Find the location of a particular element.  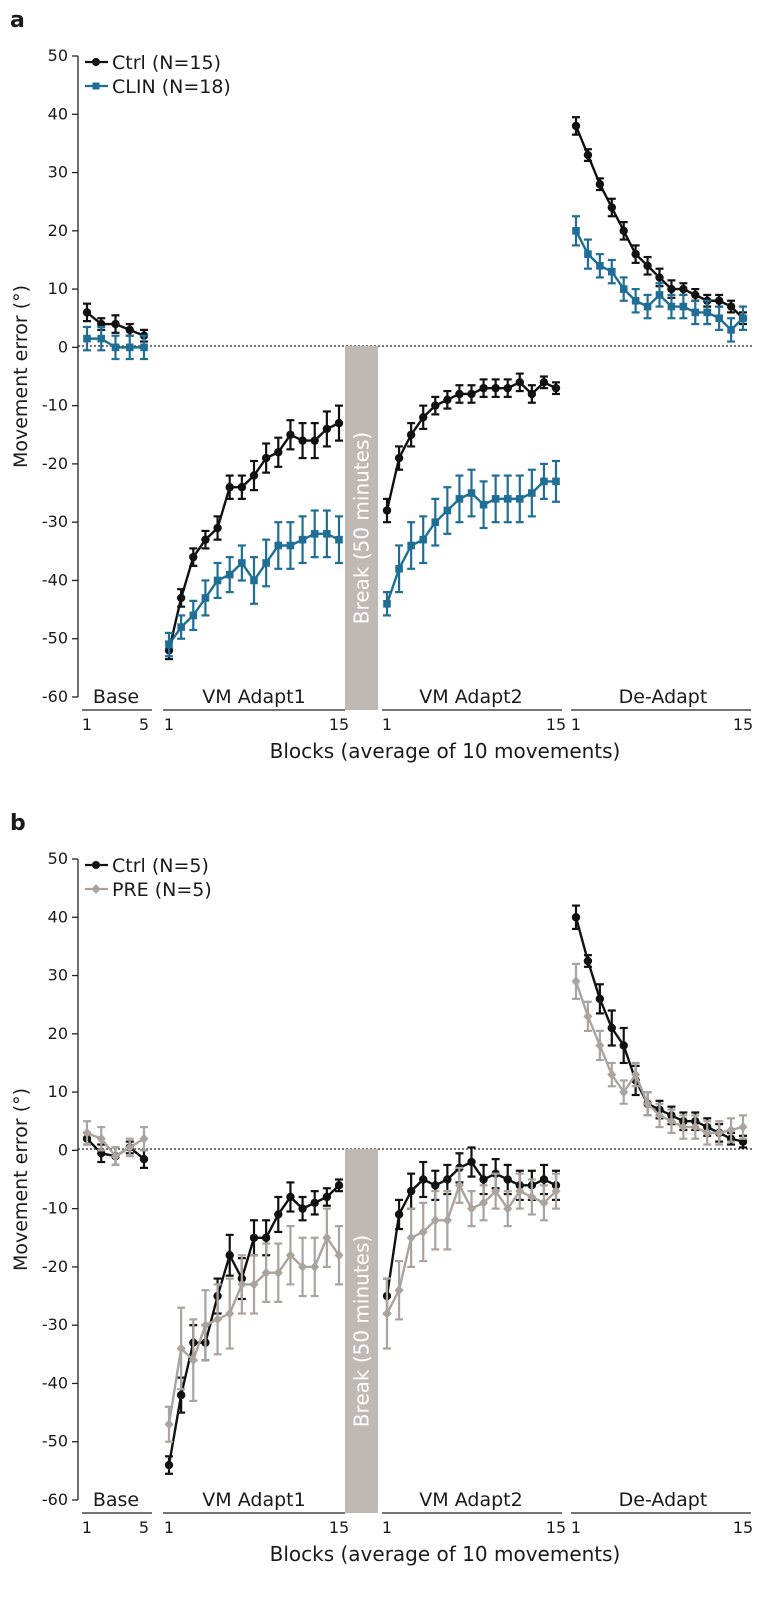

y-tick-label: 0 is located at coordinates (63, 1149).